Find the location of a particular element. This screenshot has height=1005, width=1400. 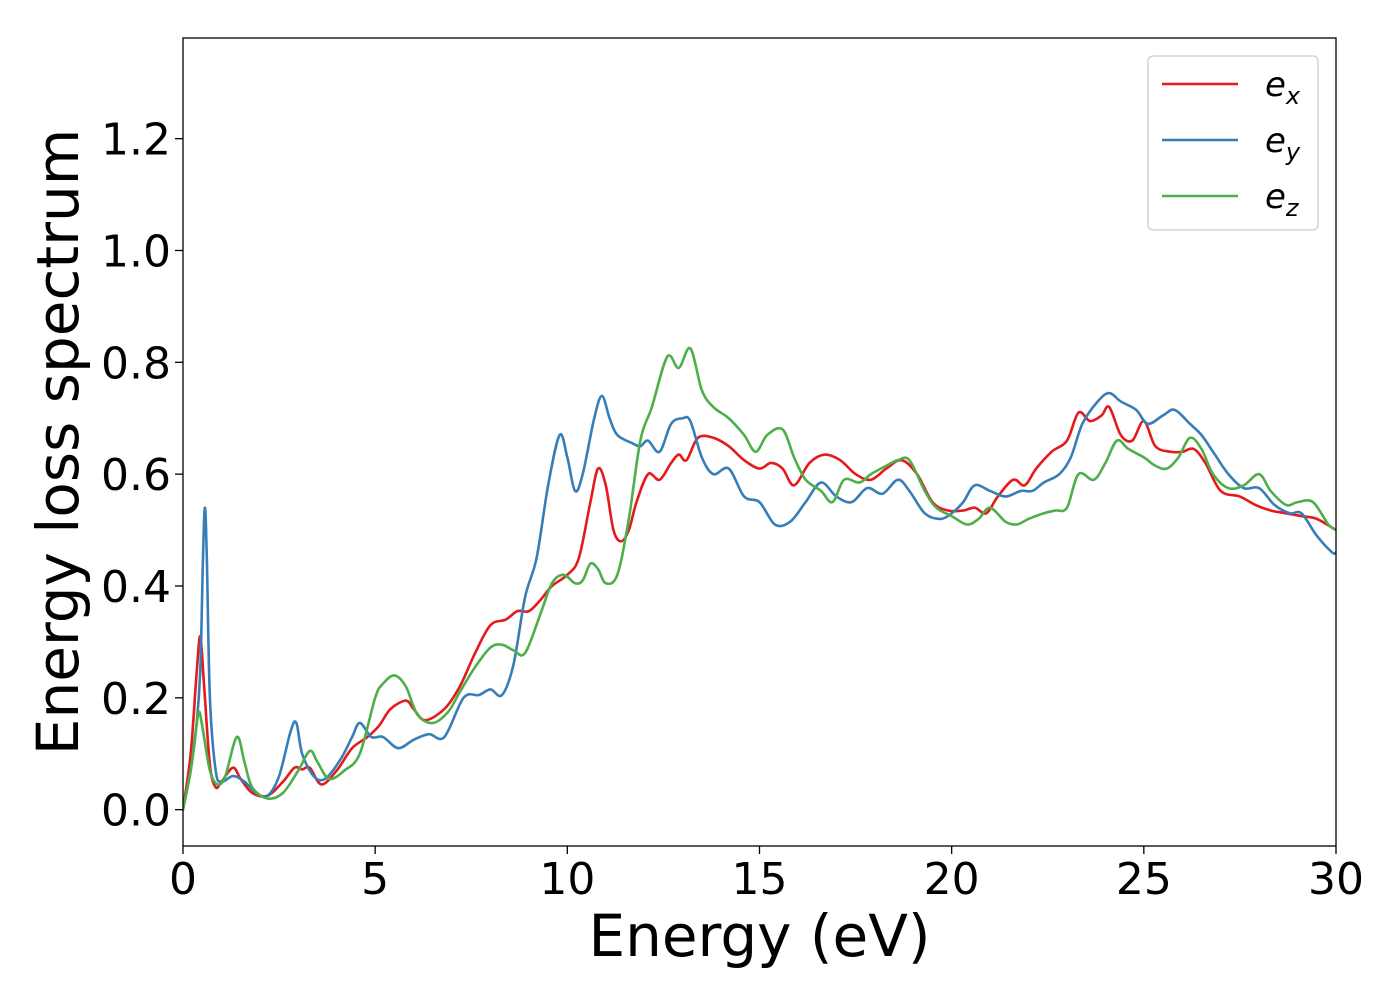

x-axis-title: Energy (eV) is located at coordinates (759, 936).